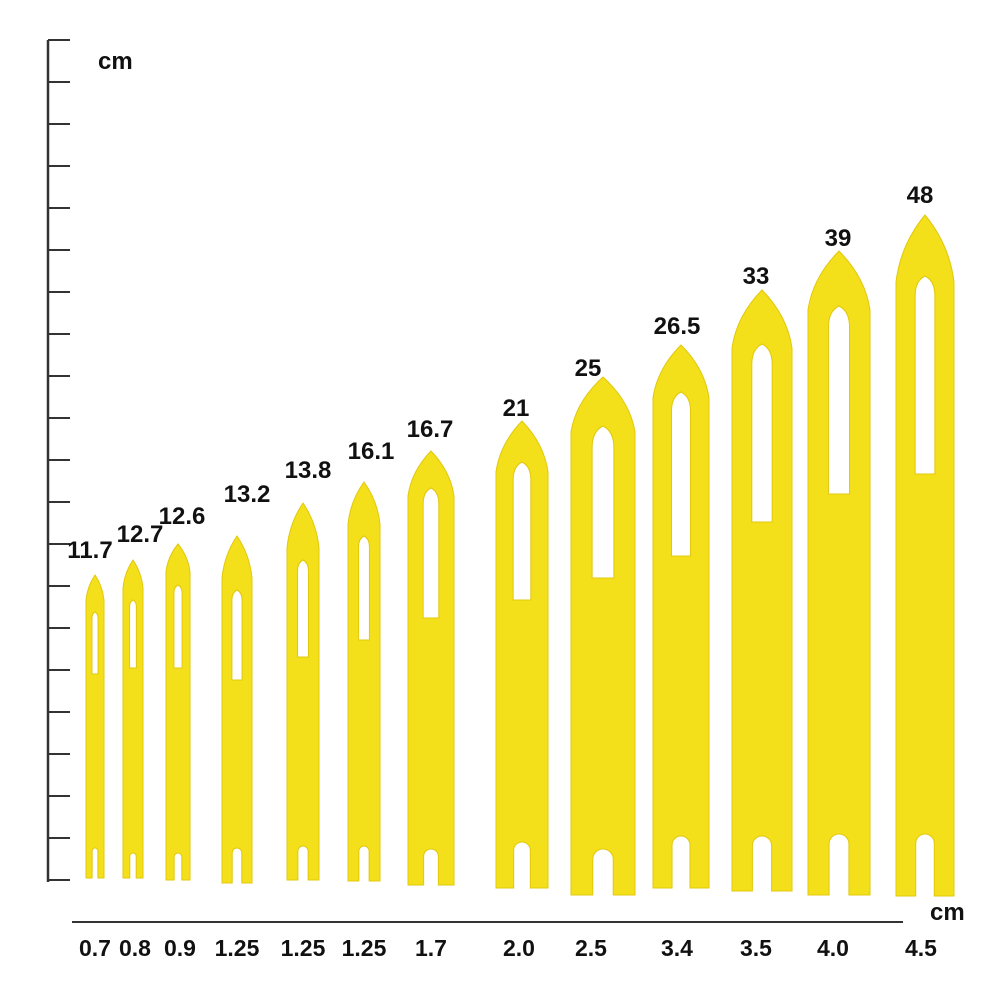 The height and width of the screenshot is (1002, 1002). What do you see at coordinates (89, 550) in the screenshot?
I see `needle-length-label: 11.7` at bounding box center [89, 550].